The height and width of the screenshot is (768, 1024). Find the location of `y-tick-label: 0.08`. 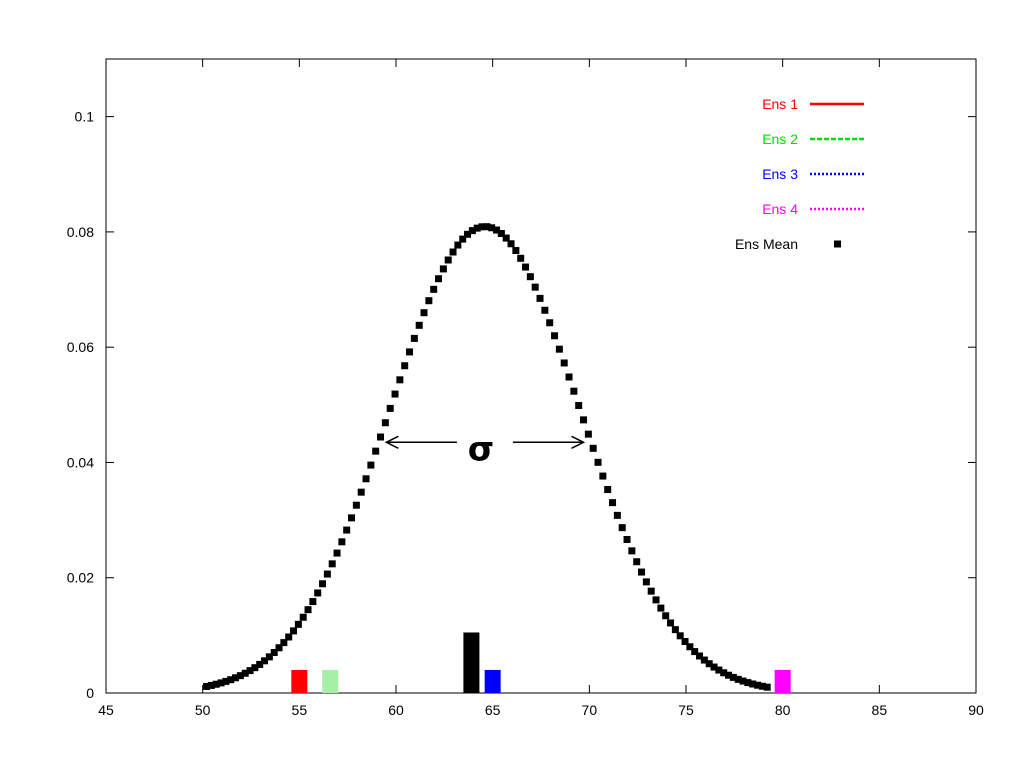

y-tick-label: 0.08 is located at coordinates (80, 232).